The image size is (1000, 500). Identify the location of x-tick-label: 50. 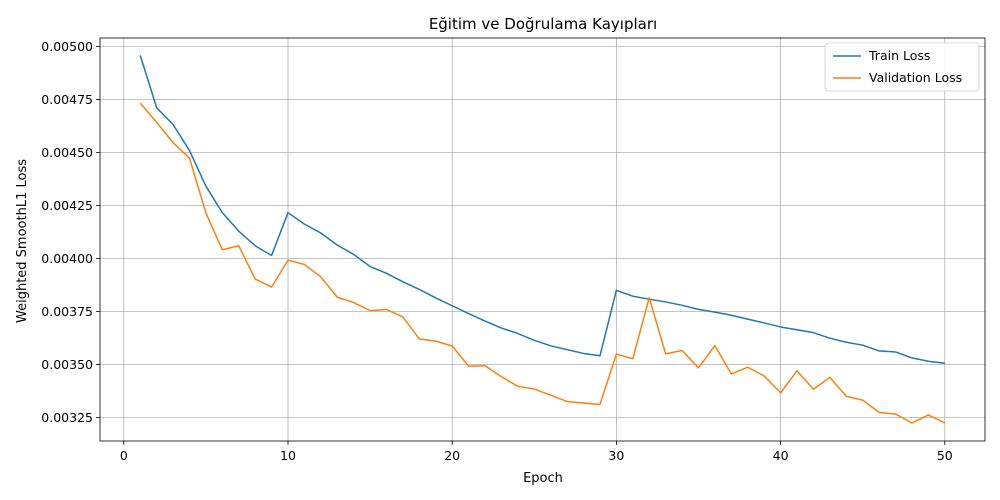
(945, 455).